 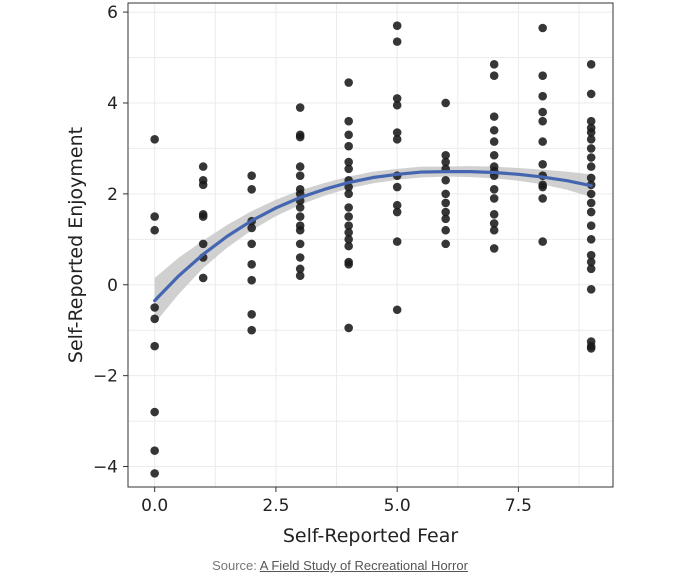 I want to click on y-tick-label: −4, so click(x=105, y=468).